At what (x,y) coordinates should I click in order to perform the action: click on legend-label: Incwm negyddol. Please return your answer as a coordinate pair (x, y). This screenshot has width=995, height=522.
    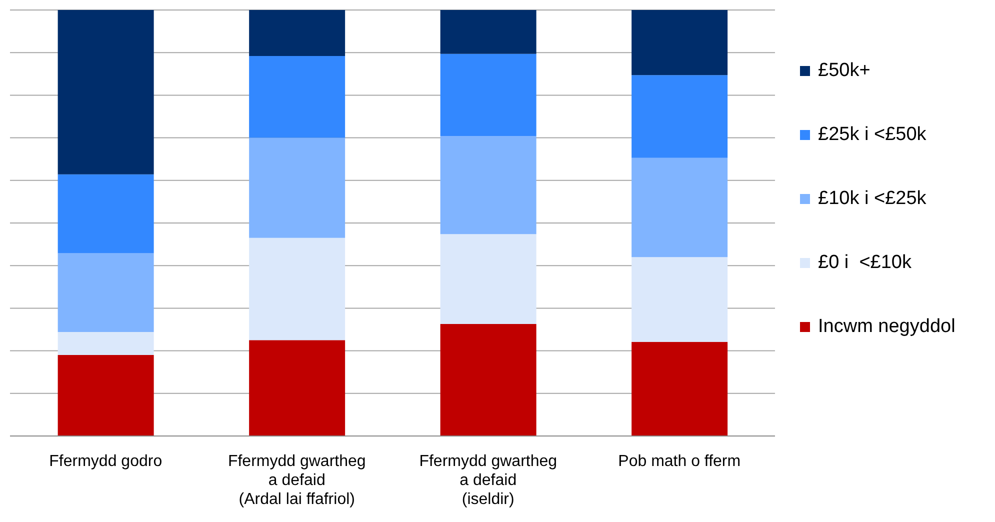
    Looking at the image, I should click on (887, 327).